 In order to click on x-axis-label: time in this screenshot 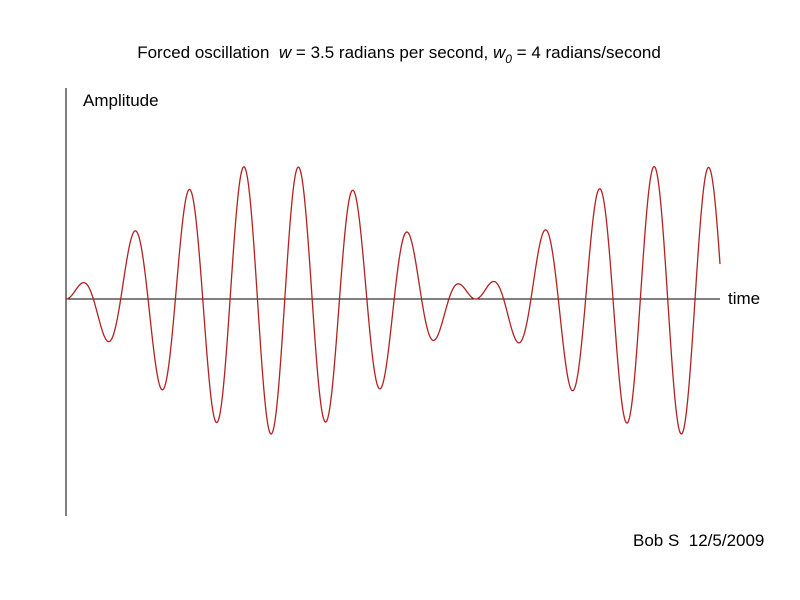, I will do `click(744, 298)`.